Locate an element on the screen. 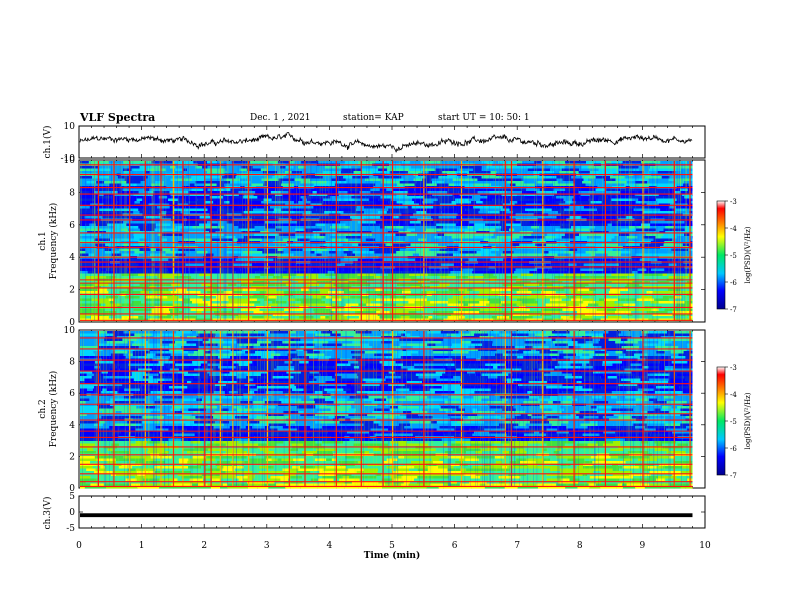 This screenshot has width=792, height=612. ch1-waveform-ytick-label: 10 is located at coordinates (70, 127).